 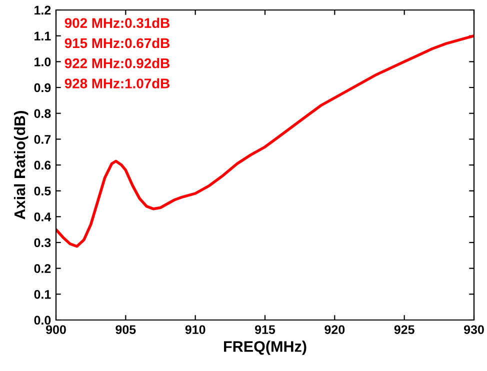 I want to click on x-tick-label: 925, so click(x=404, y=329).